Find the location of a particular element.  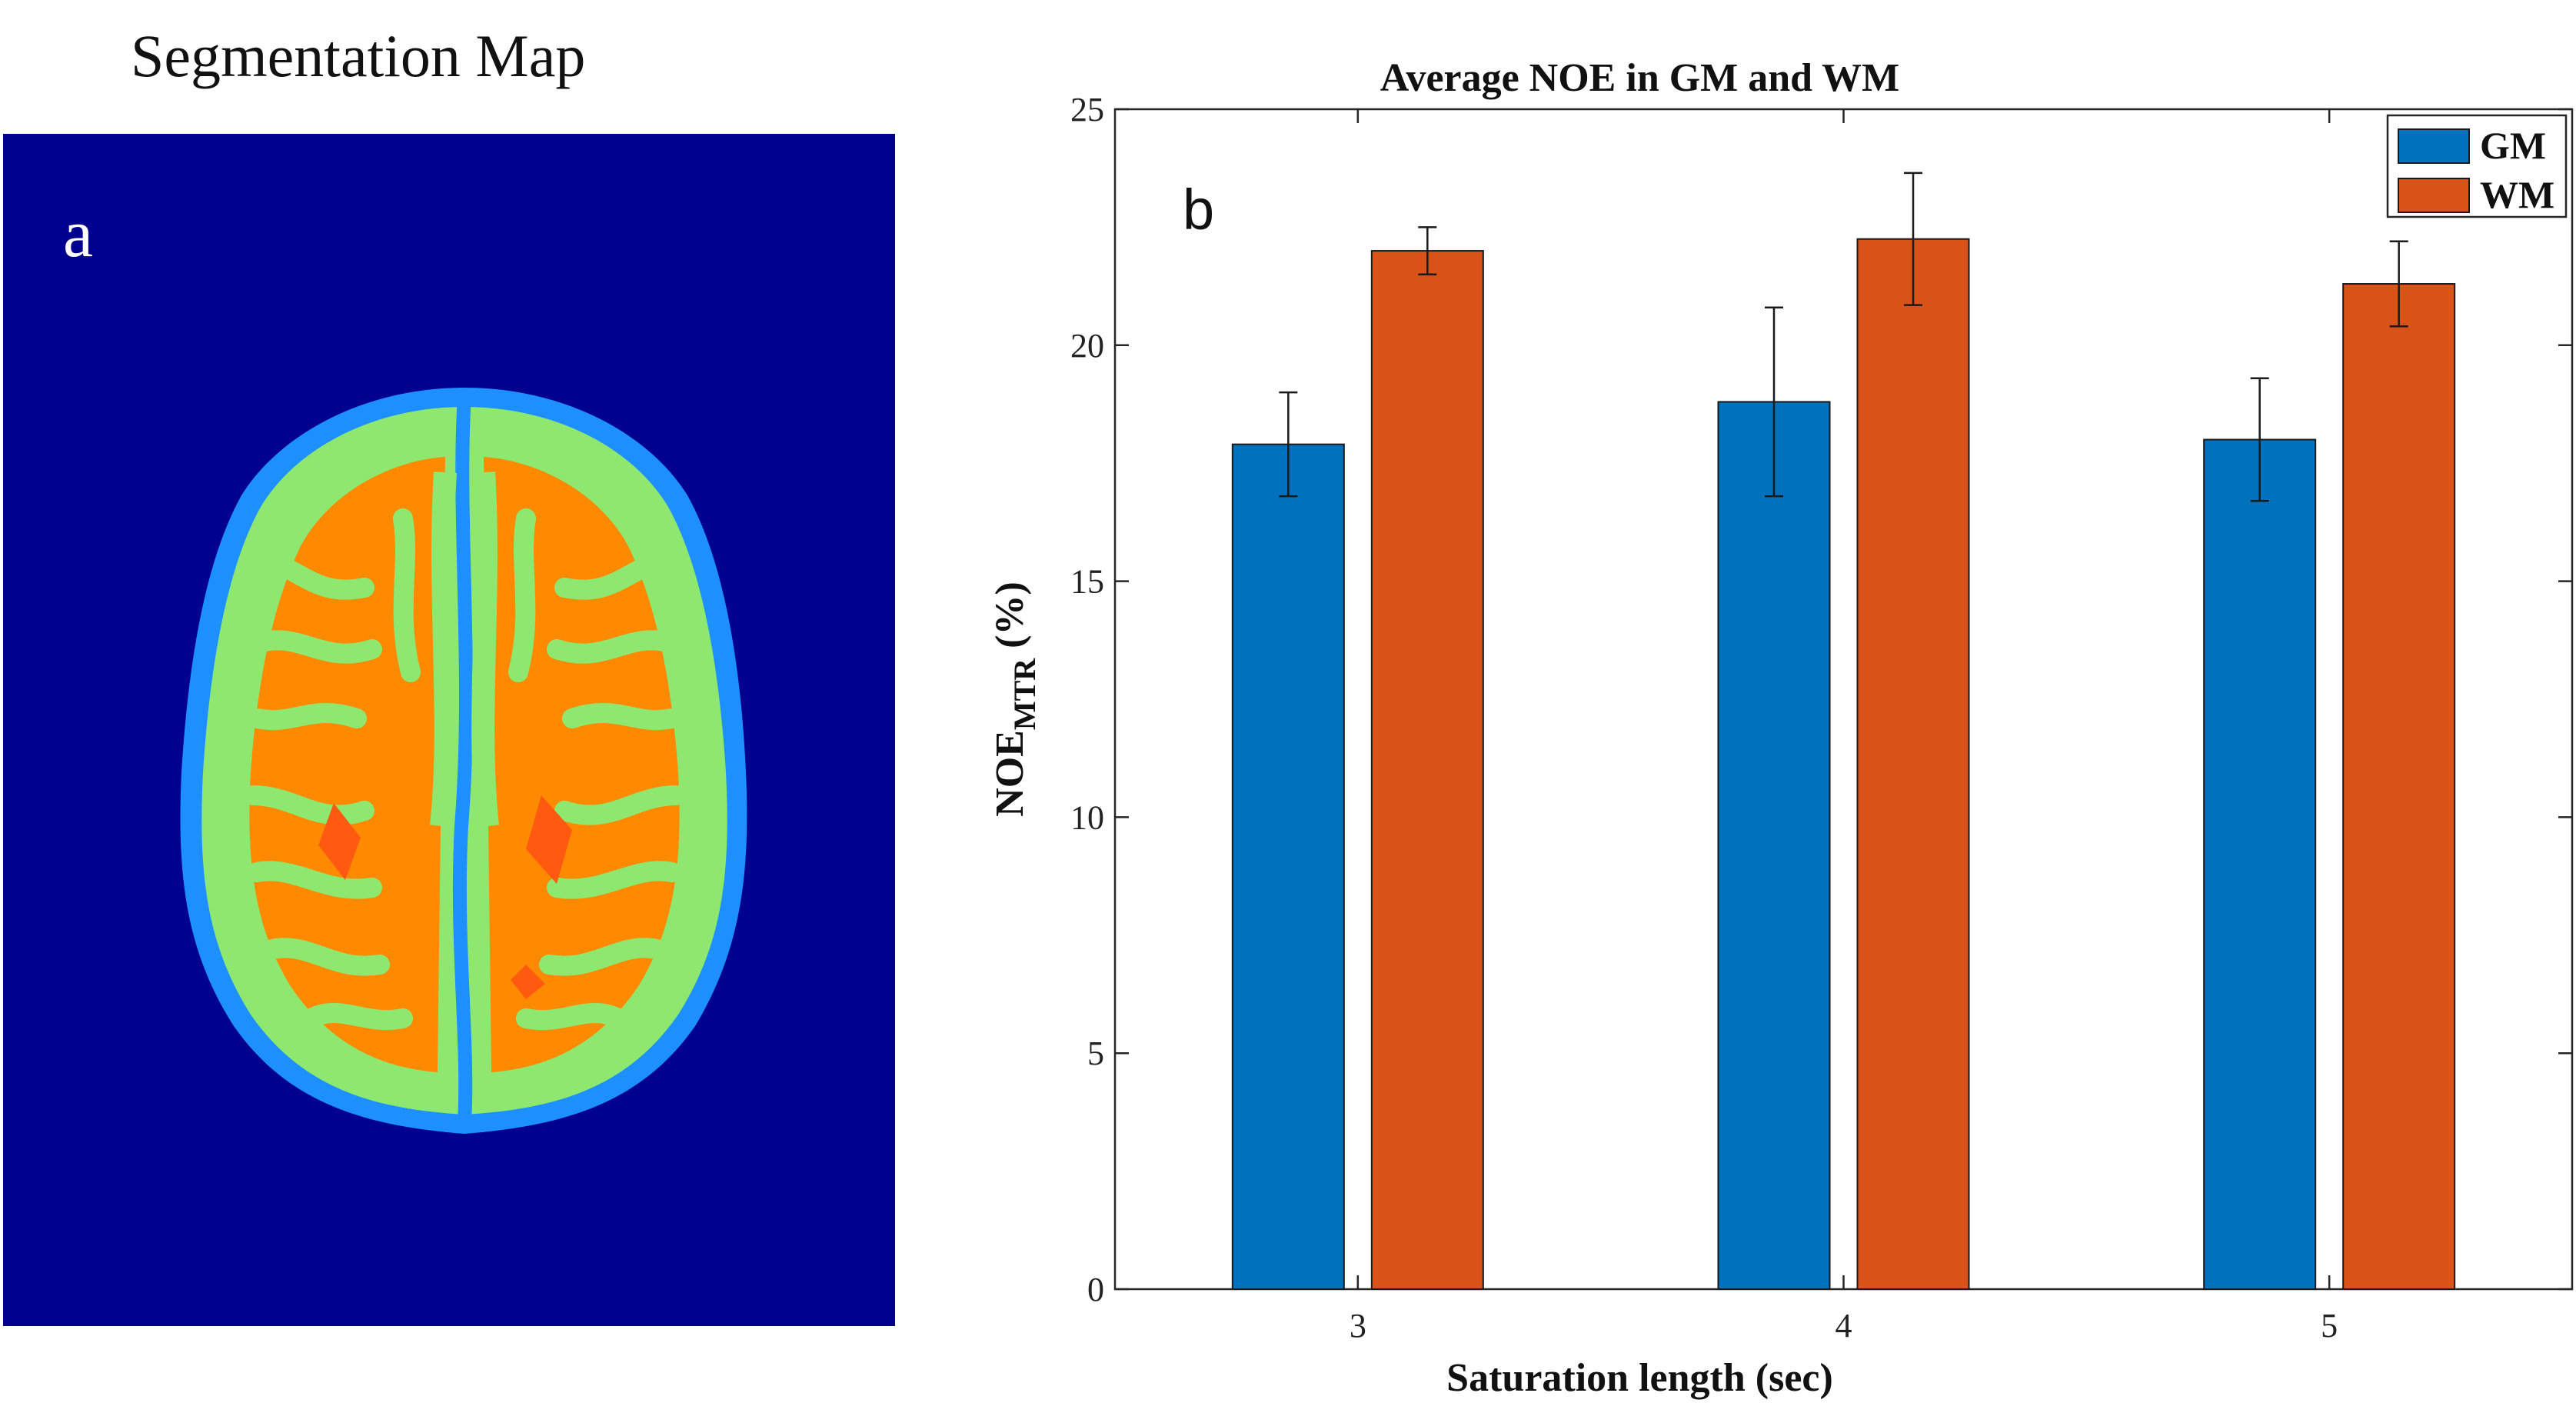

legend-label-gm: GM is located at coordinates (2513, 145).